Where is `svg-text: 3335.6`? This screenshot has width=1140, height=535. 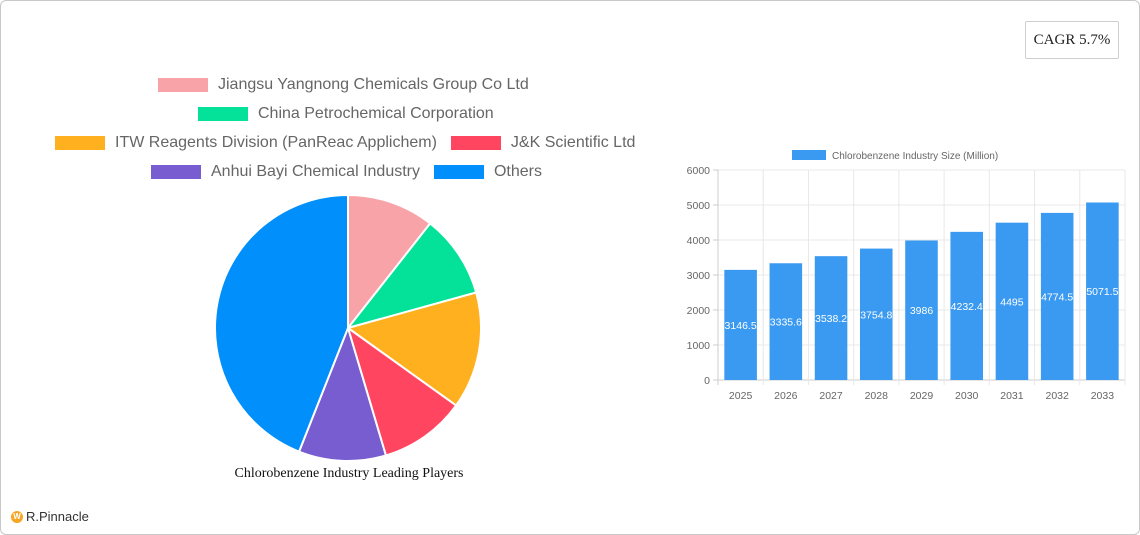
svg-text: 3335.6 is located at coordinates (786, 323).